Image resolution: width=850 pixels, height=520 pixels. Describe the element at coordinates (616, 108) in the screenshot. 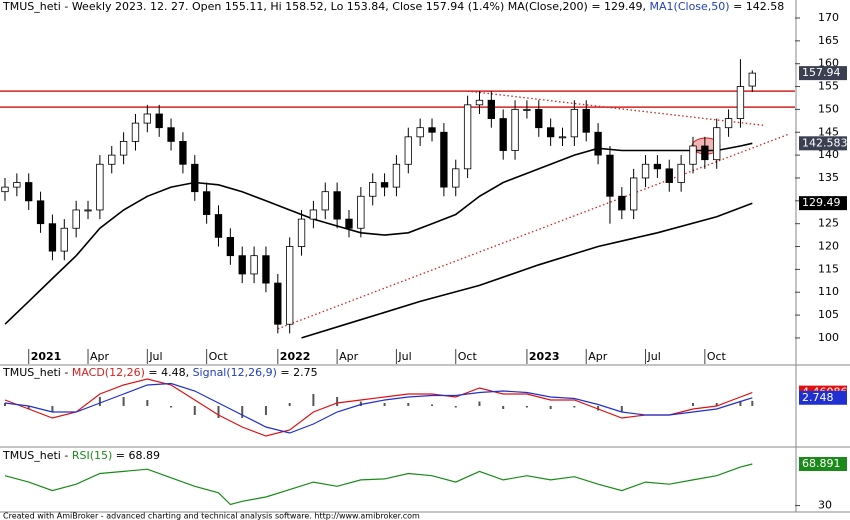

I see `trendline` at that location.